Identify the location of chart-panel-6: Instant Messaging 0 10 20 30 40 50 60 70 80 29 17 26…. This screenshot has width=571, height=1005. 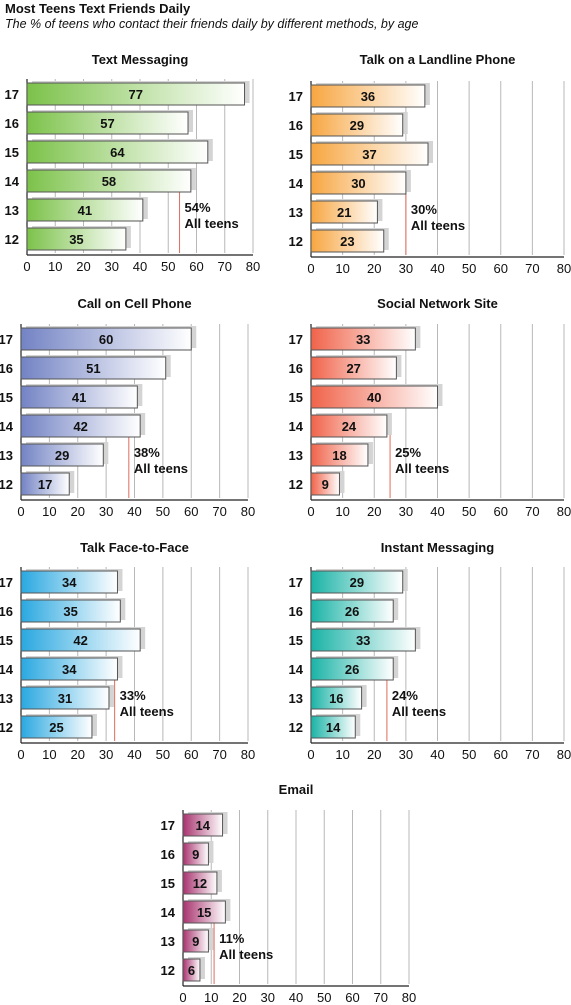
(430, 651).